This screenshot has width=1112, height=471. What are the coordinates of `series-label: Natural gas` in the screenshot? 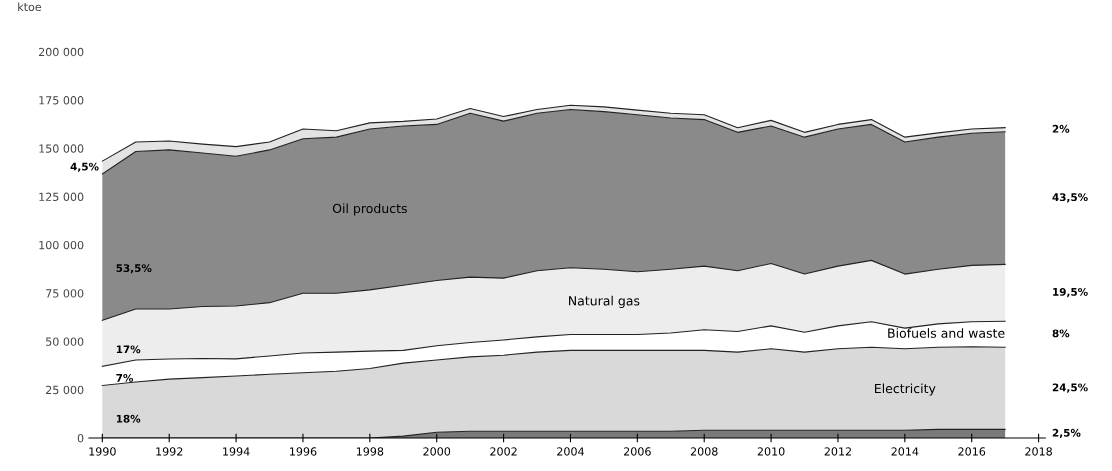 It's located at (604, 301).